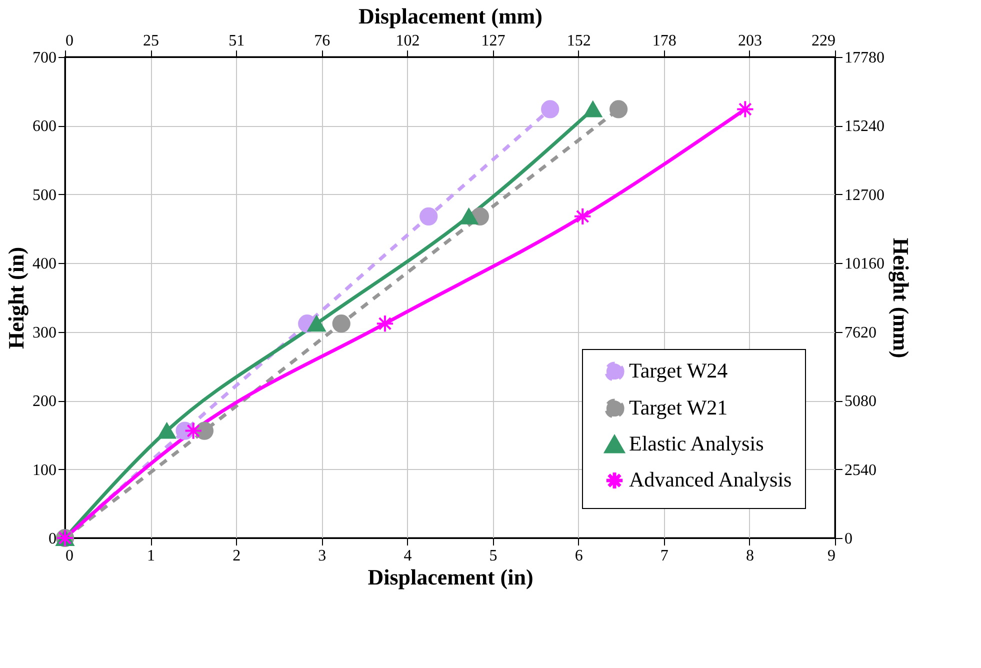 The image size is (981, 668). I want to click on x2-tick-label: 102, so click(408, 41).